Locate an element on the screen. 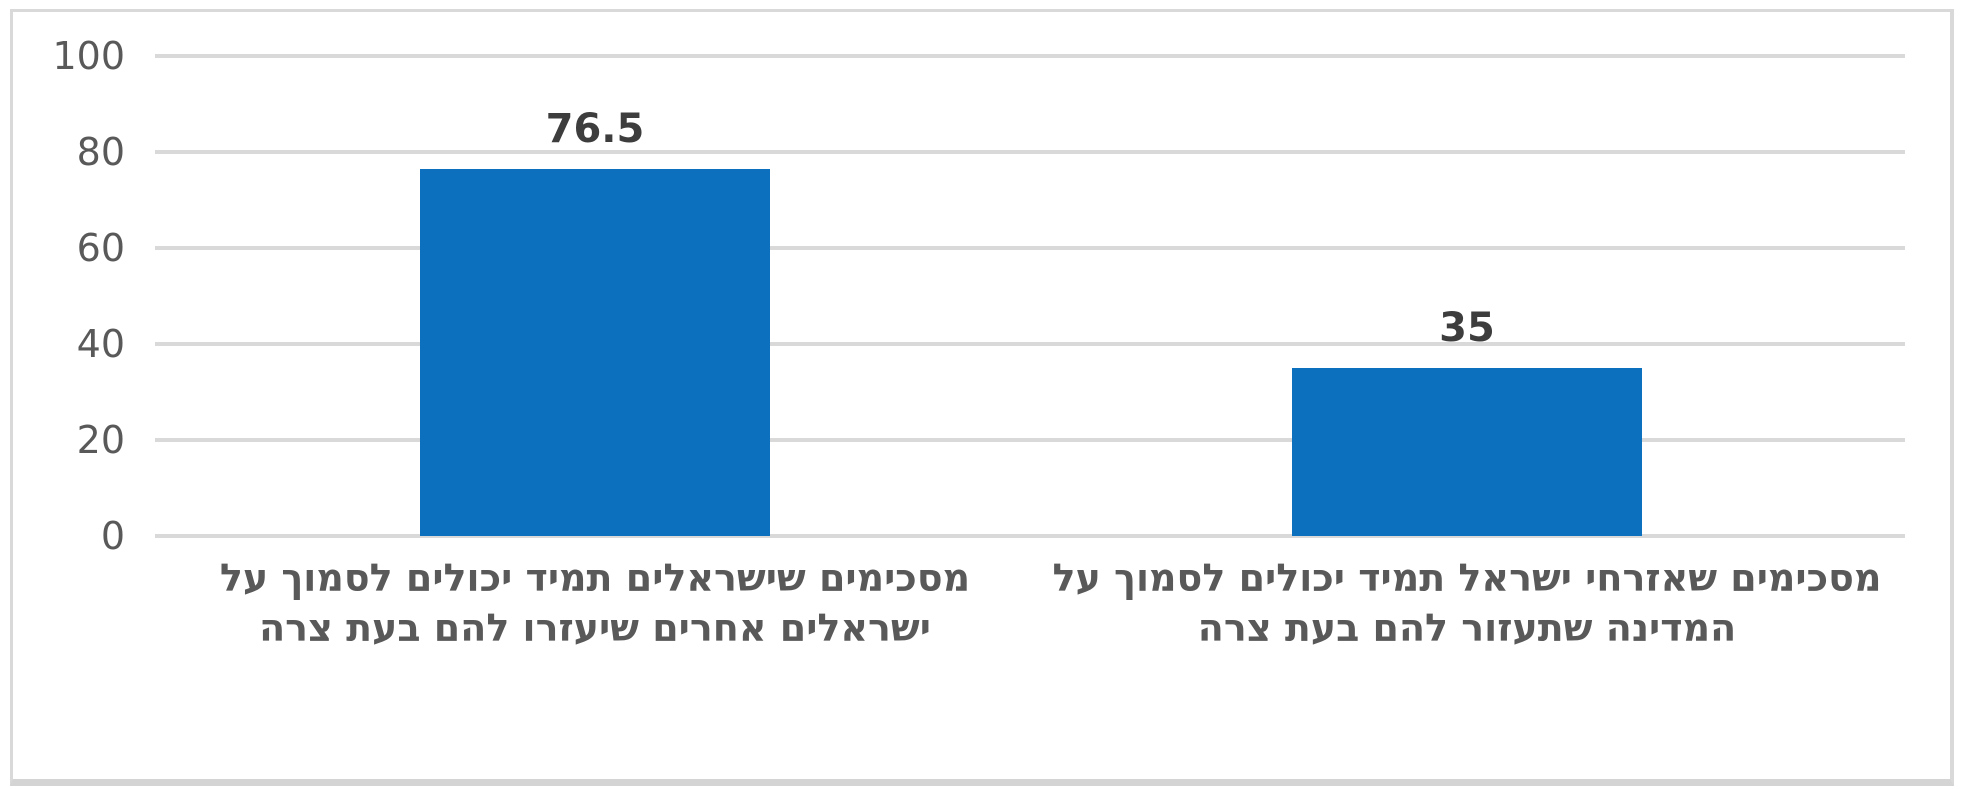  gridline-y20 is located at coordinates (1030, 440).